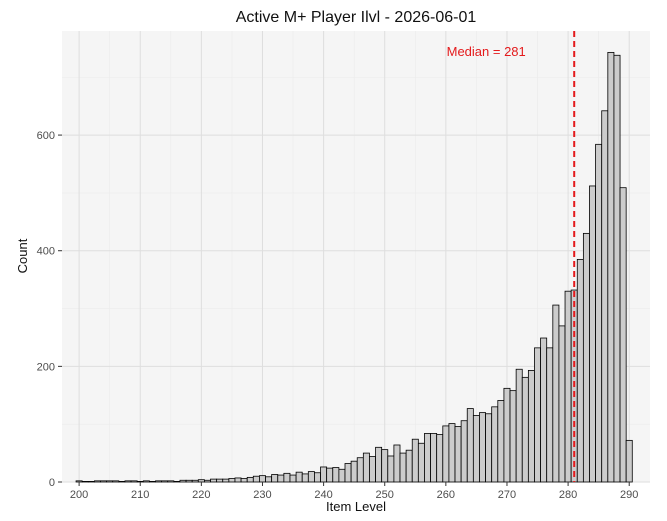 The image size is (667, 521). Describe the element at coordinates (46, 367) in the screenshot. I see `y-tick-label: 200` at that location.